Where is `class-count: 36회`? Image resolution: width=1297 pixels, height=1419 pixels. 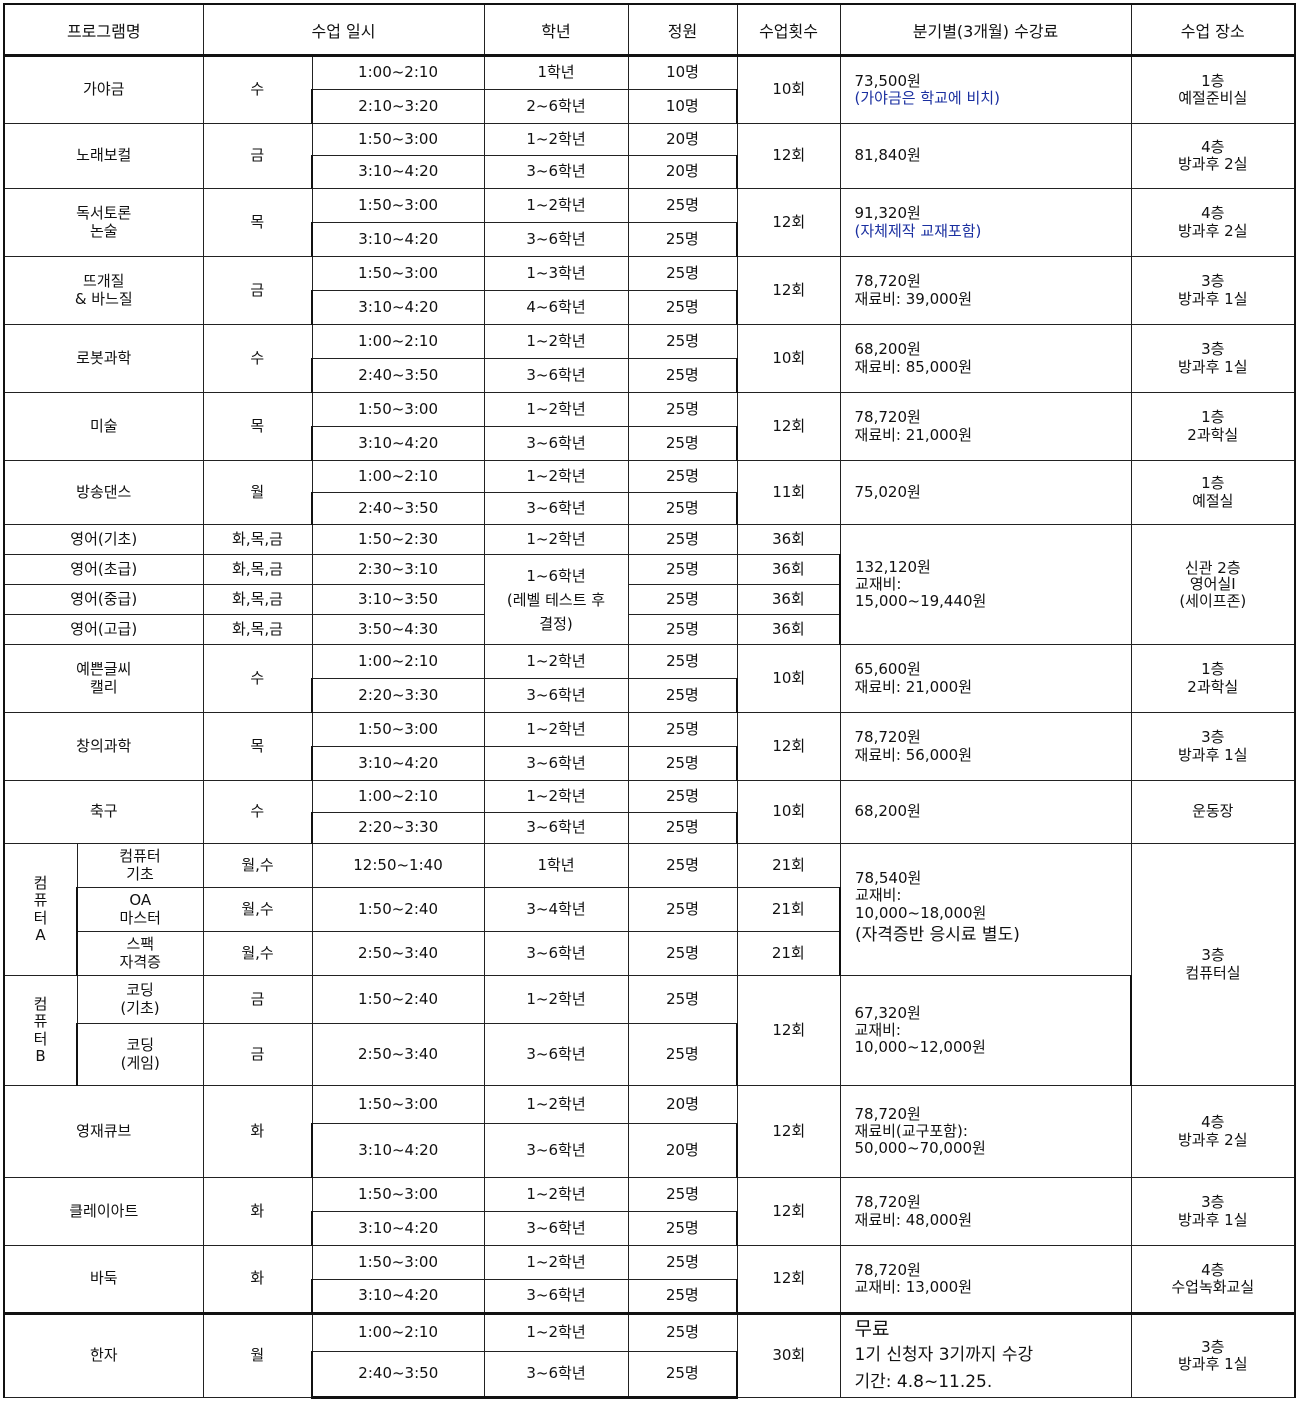 class-count: 36회 is located at coordinates (789, 629).